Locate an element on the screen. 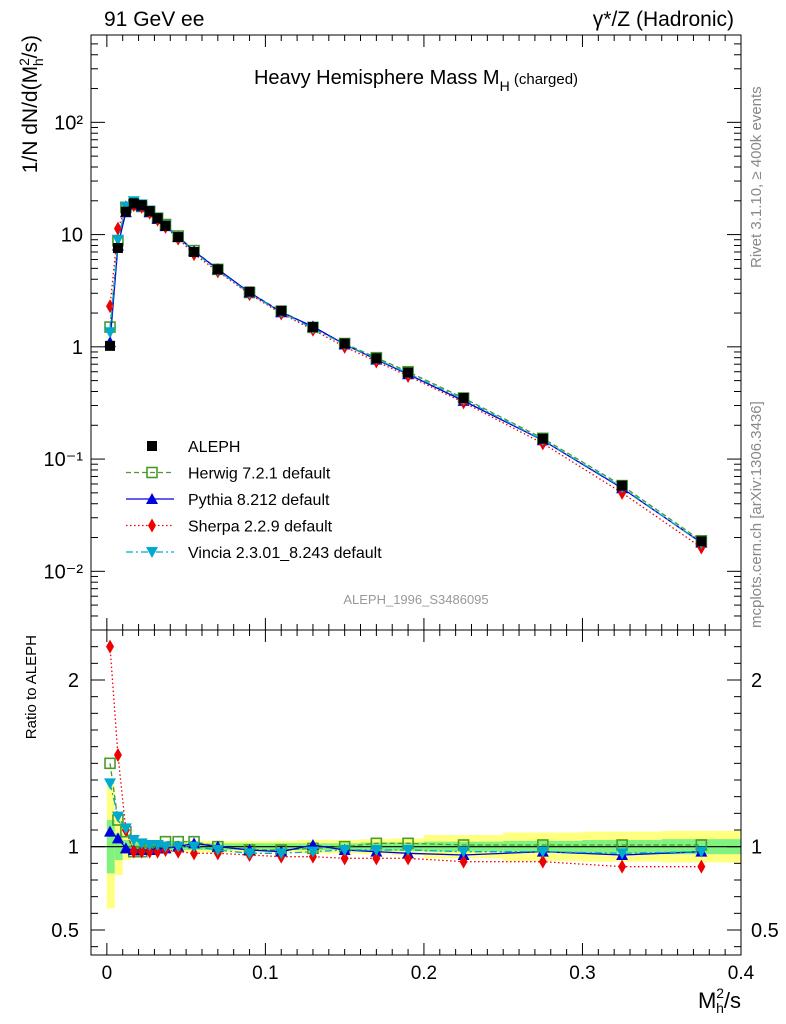 The height and width of the screenshot is (1024, 786). x-tick-label: 0.4 is located at coordinates (741, 973).